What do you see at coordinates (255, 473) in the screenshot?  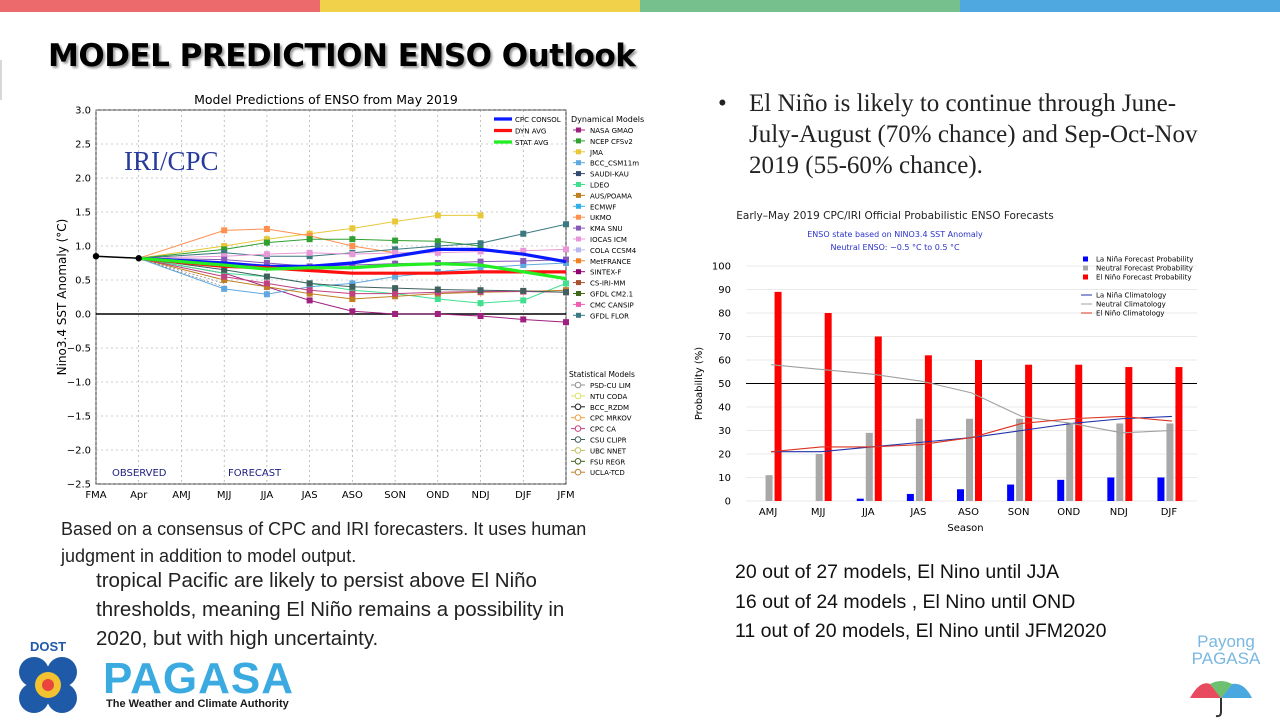 I see `forecast-label: FORECAST` at bounding box center [255, 473].